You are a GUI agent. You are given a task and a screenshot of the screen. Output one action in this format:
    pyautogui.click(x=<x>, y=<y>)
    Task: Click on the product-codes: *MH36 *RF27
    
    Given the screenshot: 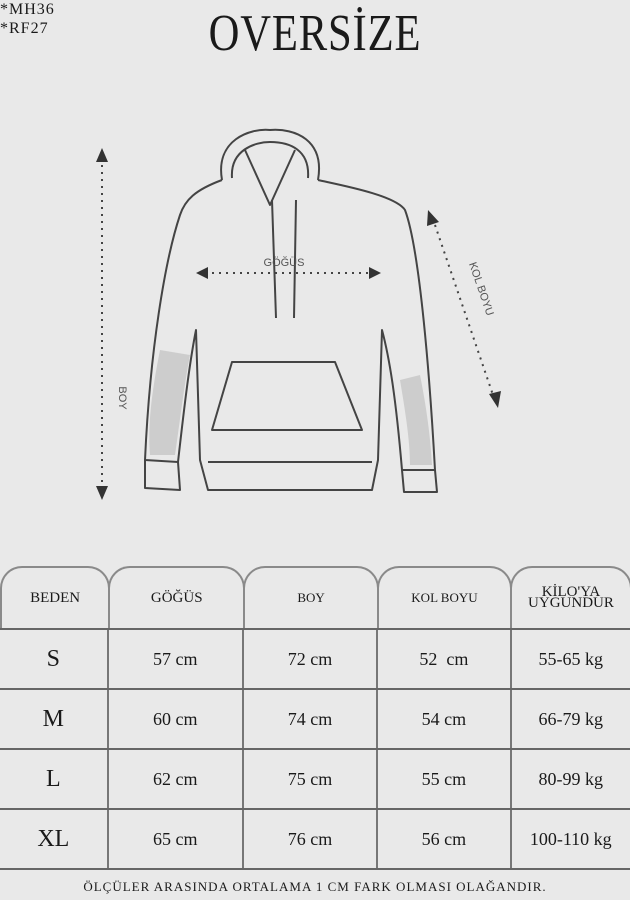 What is the action you would take?
    pyautogui.click(x=27, y=19)
    